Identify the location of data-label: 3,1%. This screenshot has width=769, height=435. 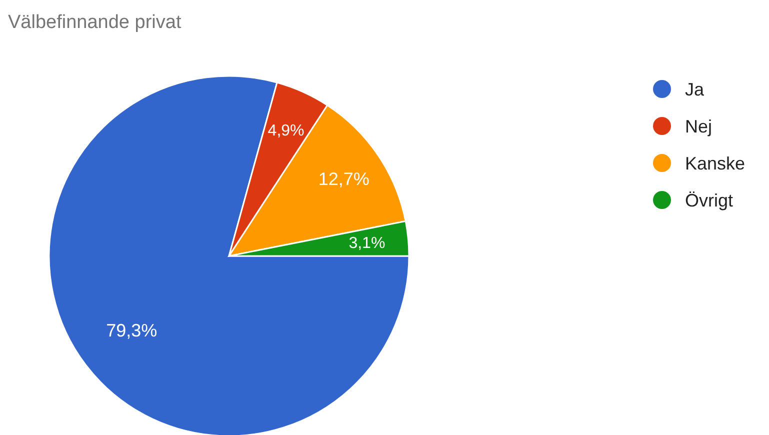
(367, 243).